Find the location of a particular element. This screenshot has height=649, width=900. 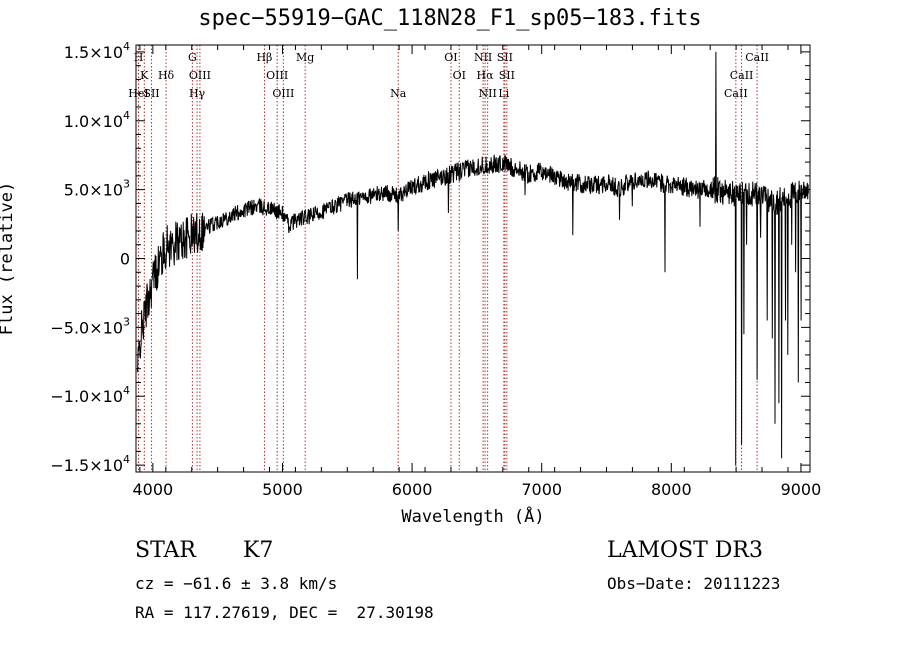

y-axis-label: Flux (relative) is located at coordinates (8, 259).